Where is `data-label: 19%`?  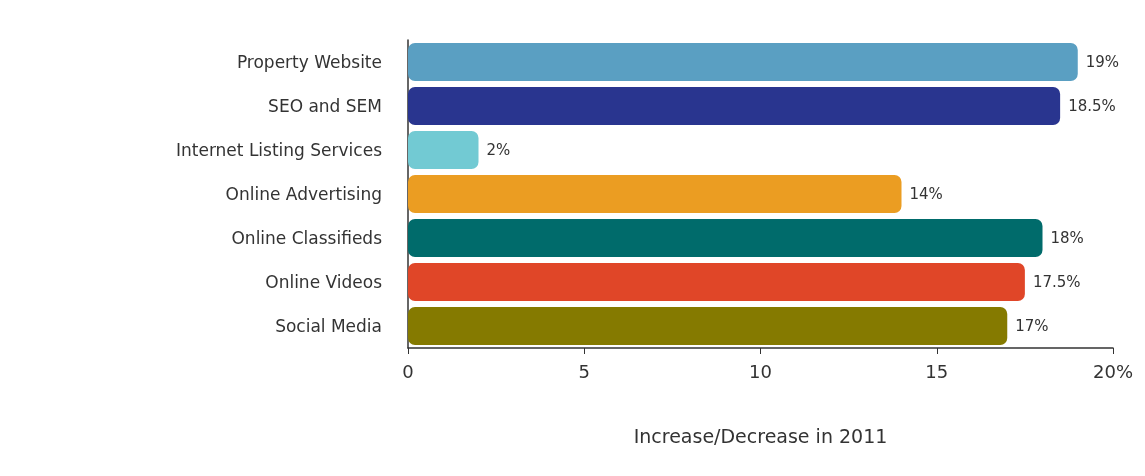
data-label: 19% is located at coordinates (1102, 62).